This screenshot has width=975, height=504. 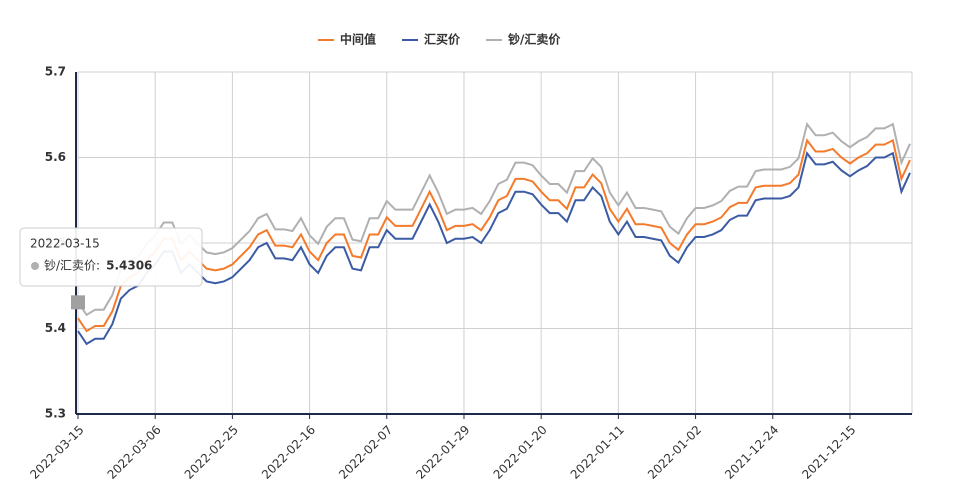 What do you see at coordinates (65, 244) in the screenshot?
I see `tooltip-date: 2022-03-15` at bounding box center [65, 244].